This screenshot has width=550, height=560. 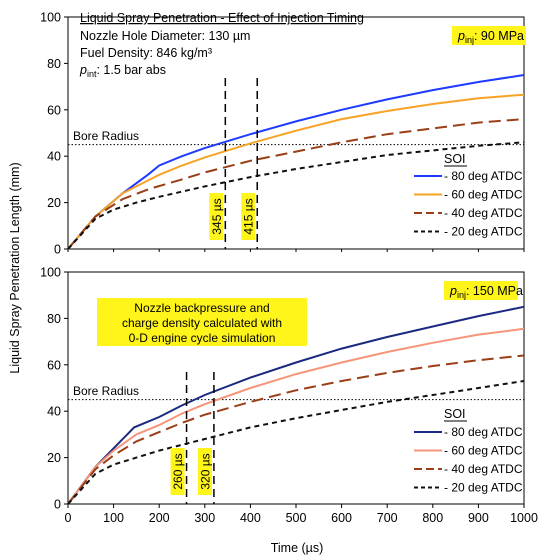 What do you see at coordinates (68, 518) in the screenshot?
I see `x-tick-label: 0` at bounding box center [68, 518].